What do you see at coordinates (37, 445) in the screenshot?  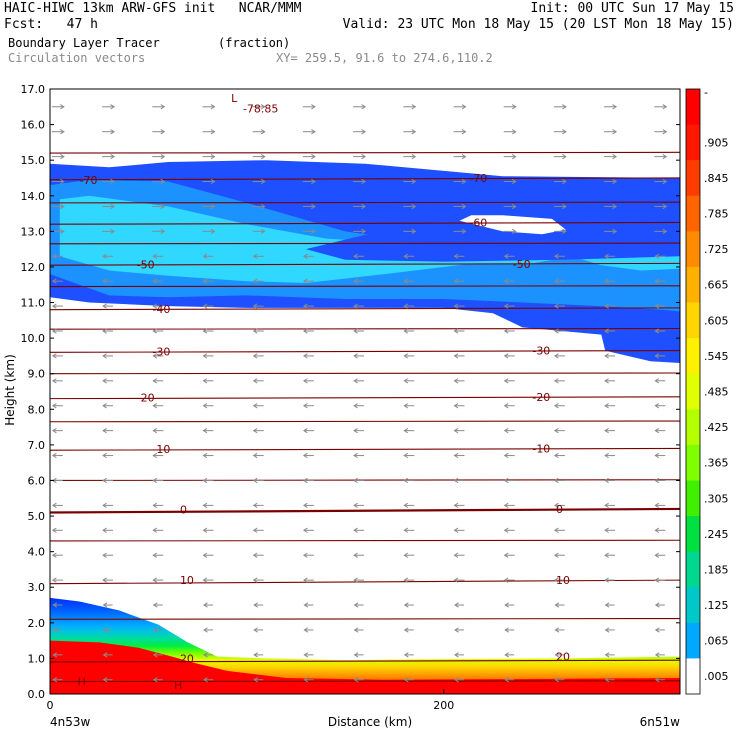 I see `y-tick-label: 7.0` at bounding box center [37, 445].